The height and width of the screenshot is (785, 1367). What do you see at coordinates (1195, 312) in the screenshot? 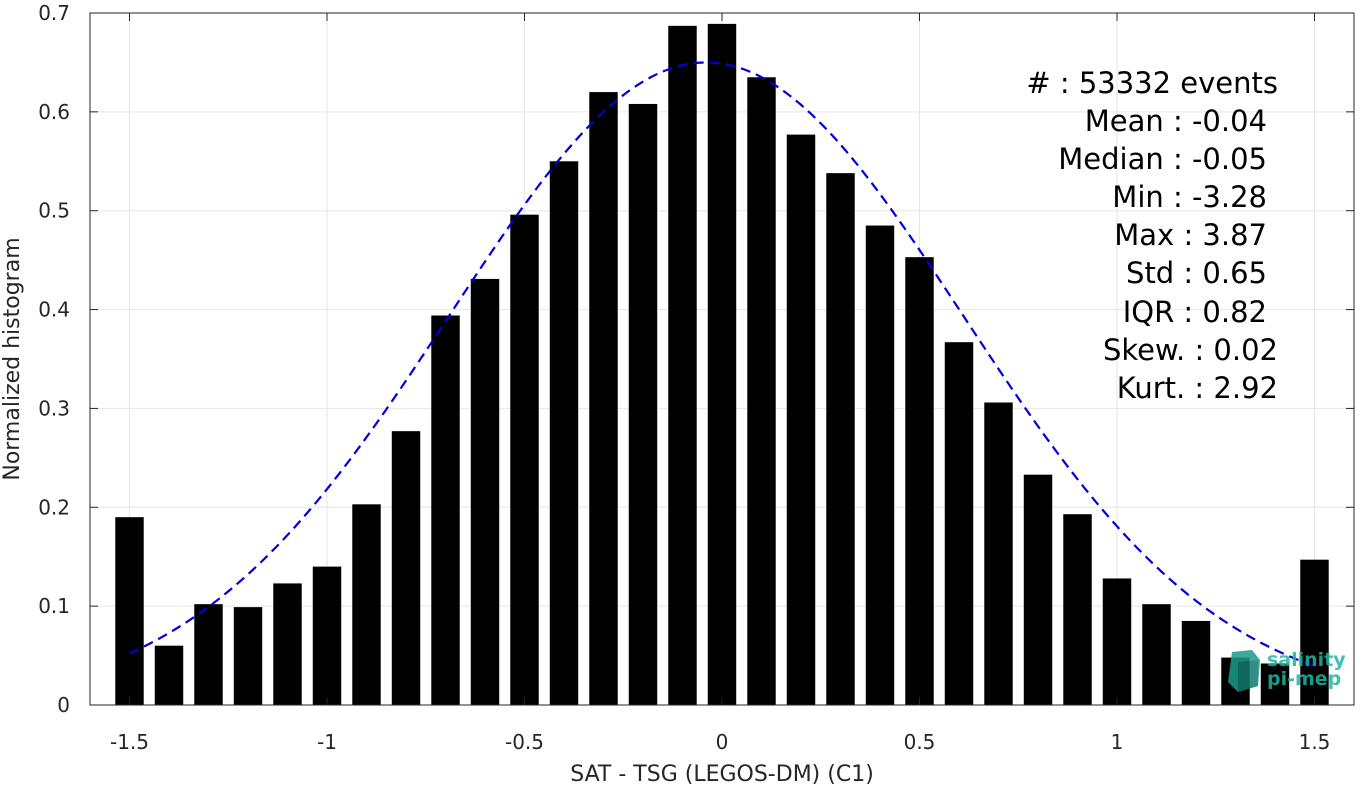
I see `stat-iqr: IQR : 0.82` at bounding box center [1195, 312].